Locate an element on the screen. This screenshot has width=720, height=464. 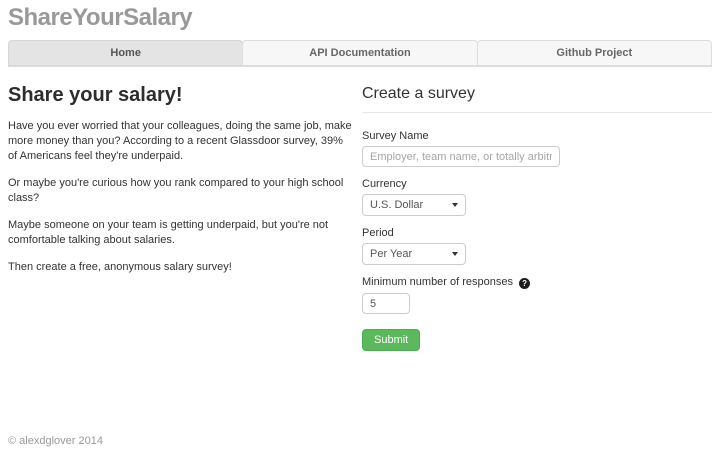
period-label: Period is located at coordinates (378, 233).